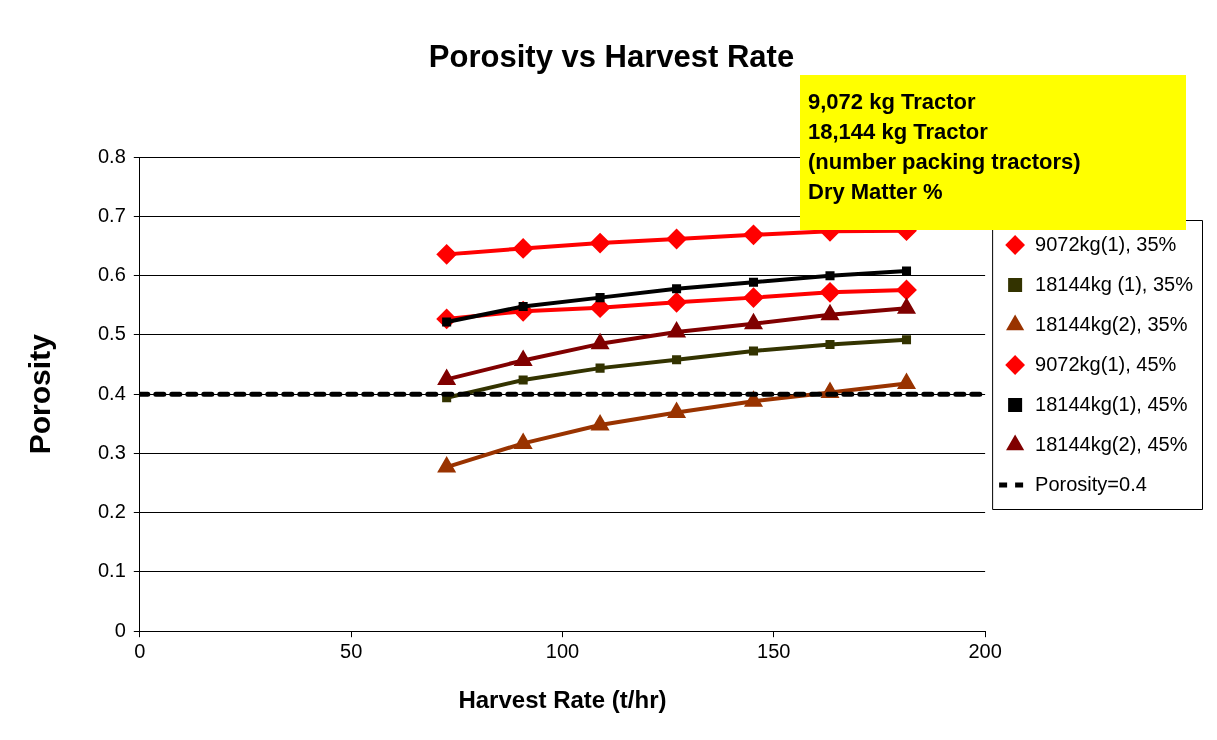 The width and height of the screenshot is (1217, 740). Describe the element at coordinates (111, 511) in the screenshot. I see `y-tick-label: 0.2` at that location.